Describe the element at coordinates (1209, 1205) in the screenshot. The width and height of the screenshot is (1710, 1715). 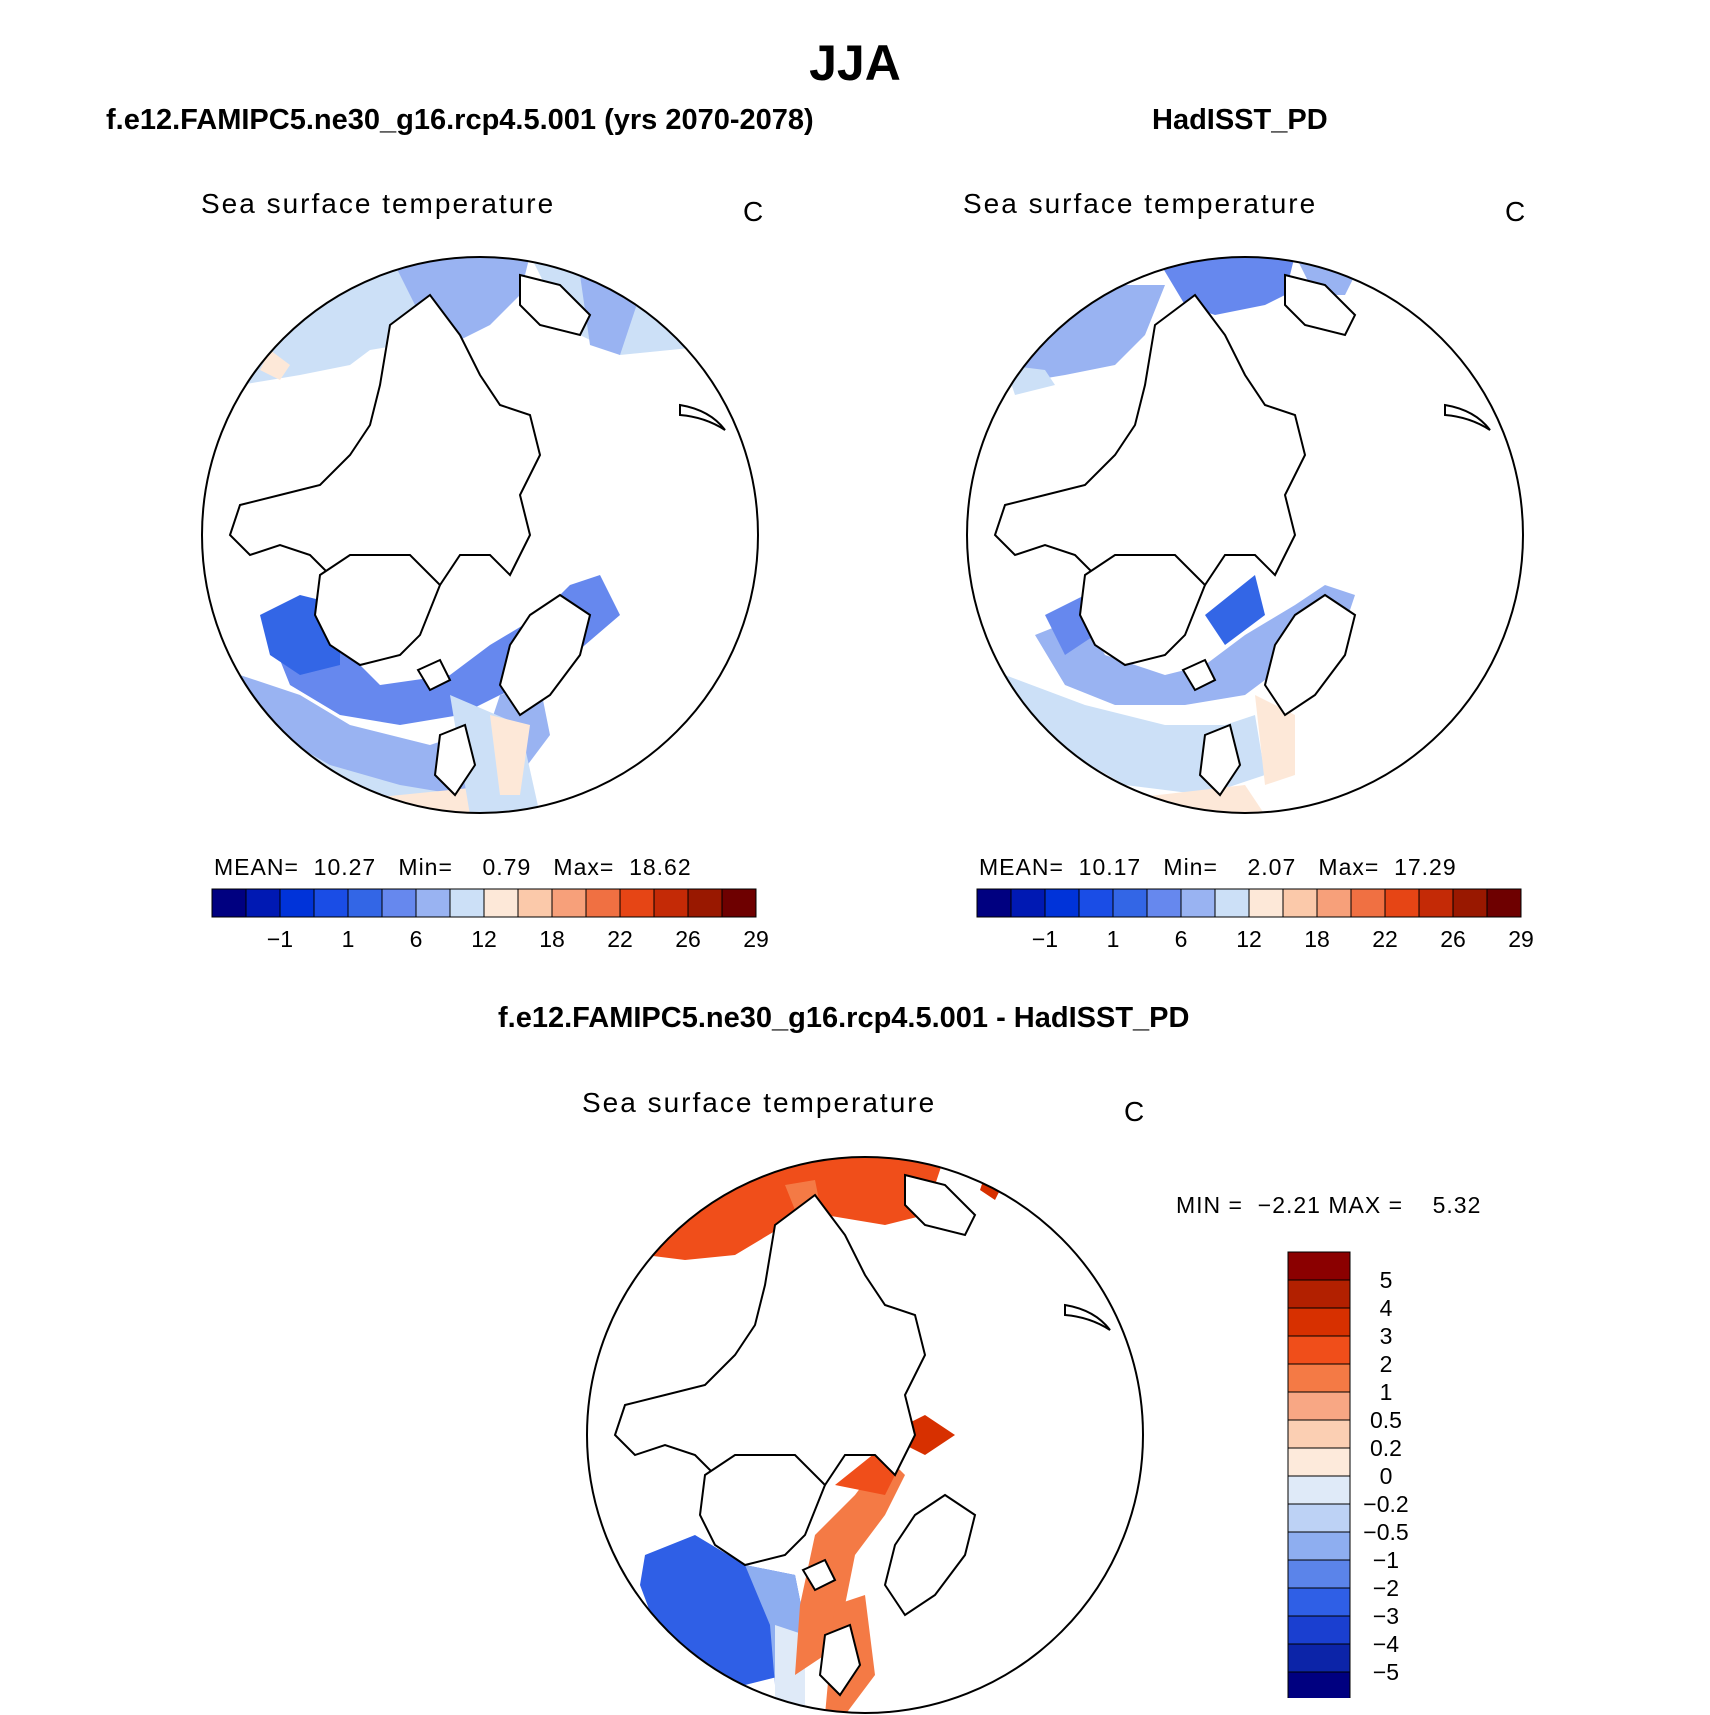
I see `diff-min-label: MIN =` at that location.